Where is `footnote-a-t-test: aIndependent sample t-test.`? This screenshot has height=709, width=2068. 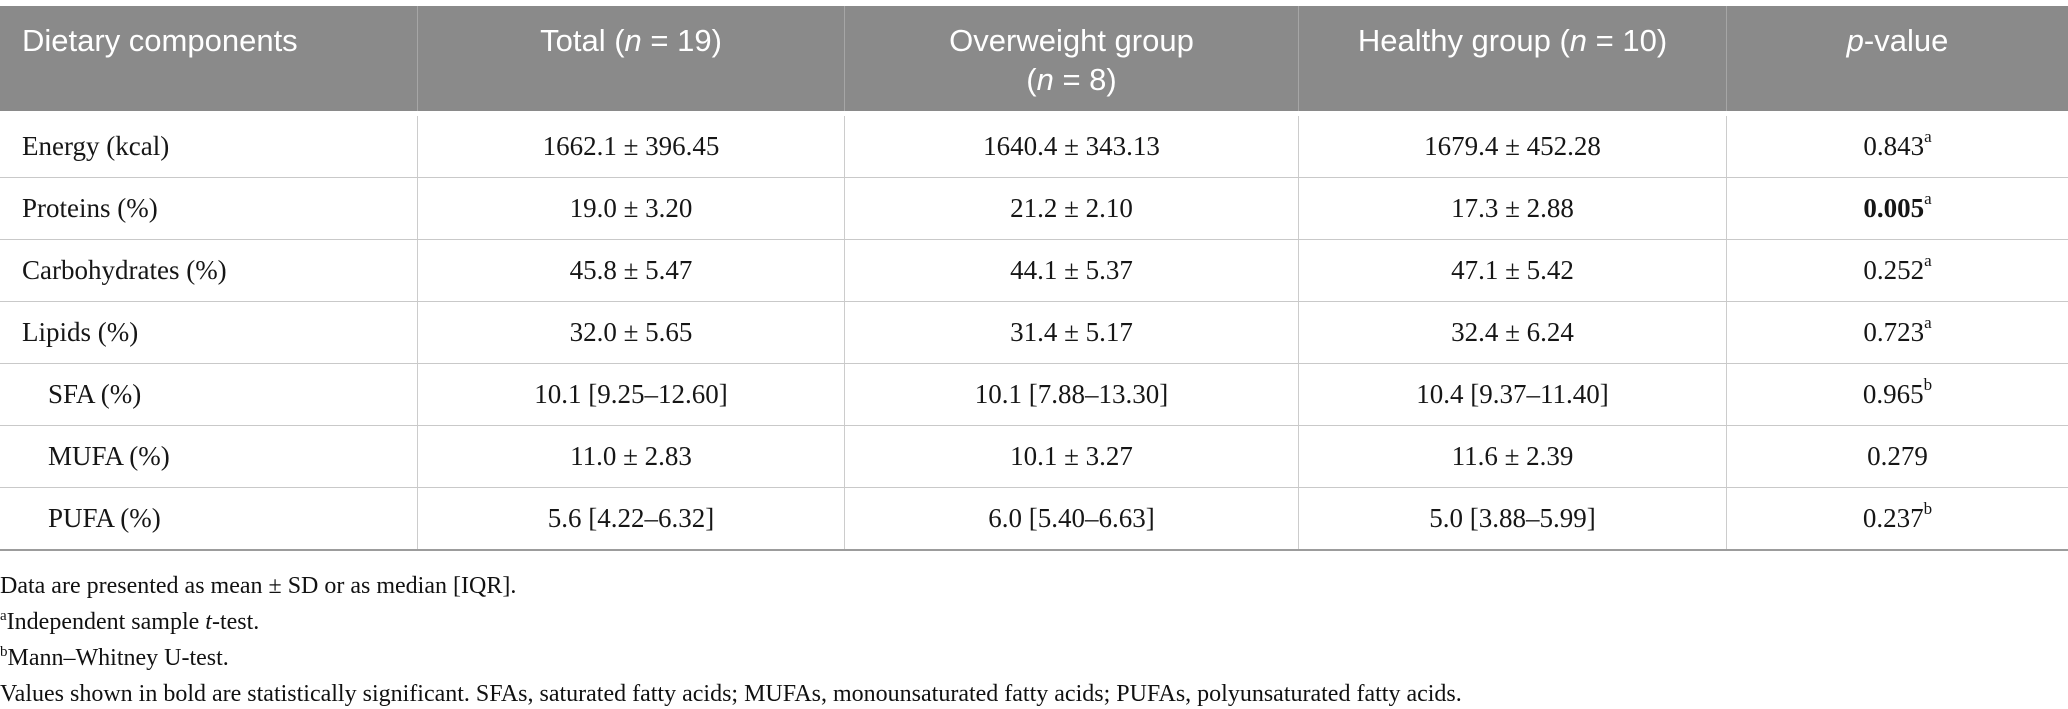
footnote-a-t-test: aIndependent sample t-test. is located at coordinates (130, 622).